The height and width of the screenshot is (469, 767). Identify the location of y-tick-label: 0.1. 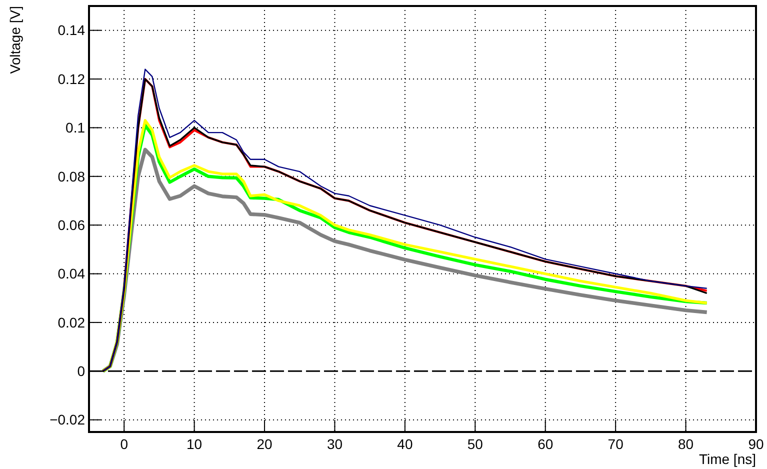
(76, 128).